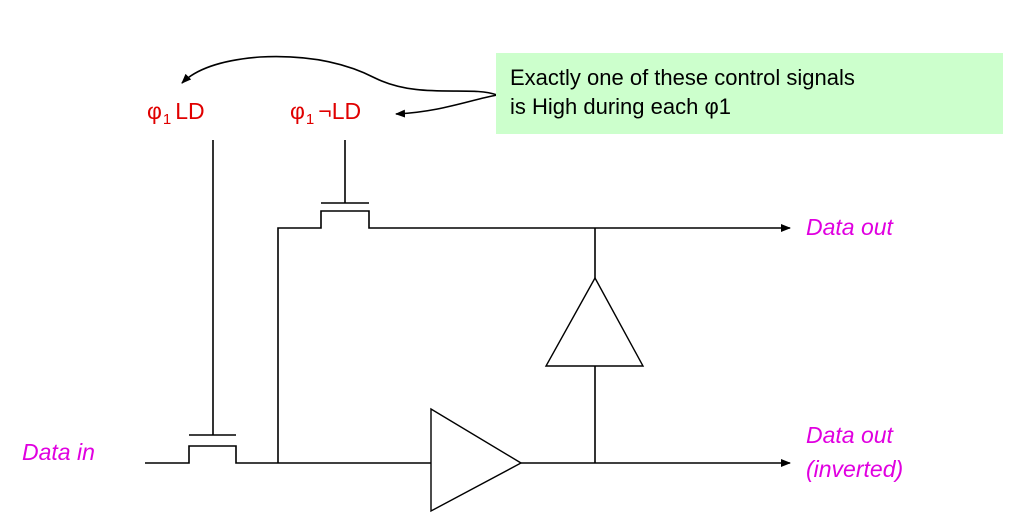 The width and height of the screenshot is (1017, 519). Describe the element at coordinates (190, 111) in the screenshot. I see `ld-text: LD` at that location.